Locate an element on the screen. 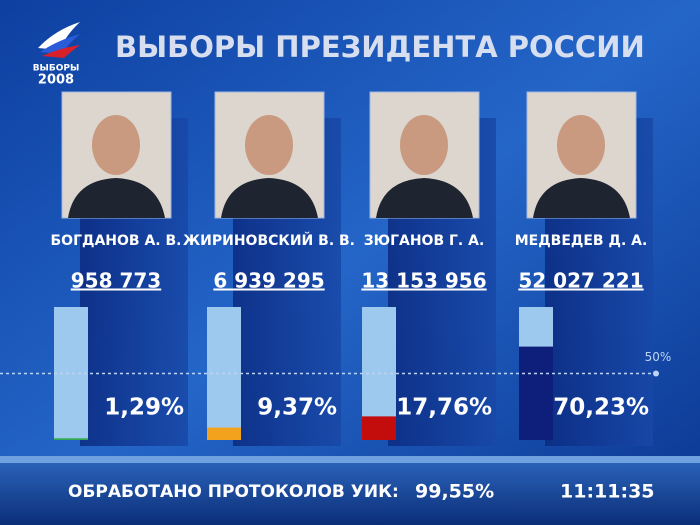 The height and width of the screenshot is (525, 700). vote-count: 6 939 295 is located at coordinates (268, 281).